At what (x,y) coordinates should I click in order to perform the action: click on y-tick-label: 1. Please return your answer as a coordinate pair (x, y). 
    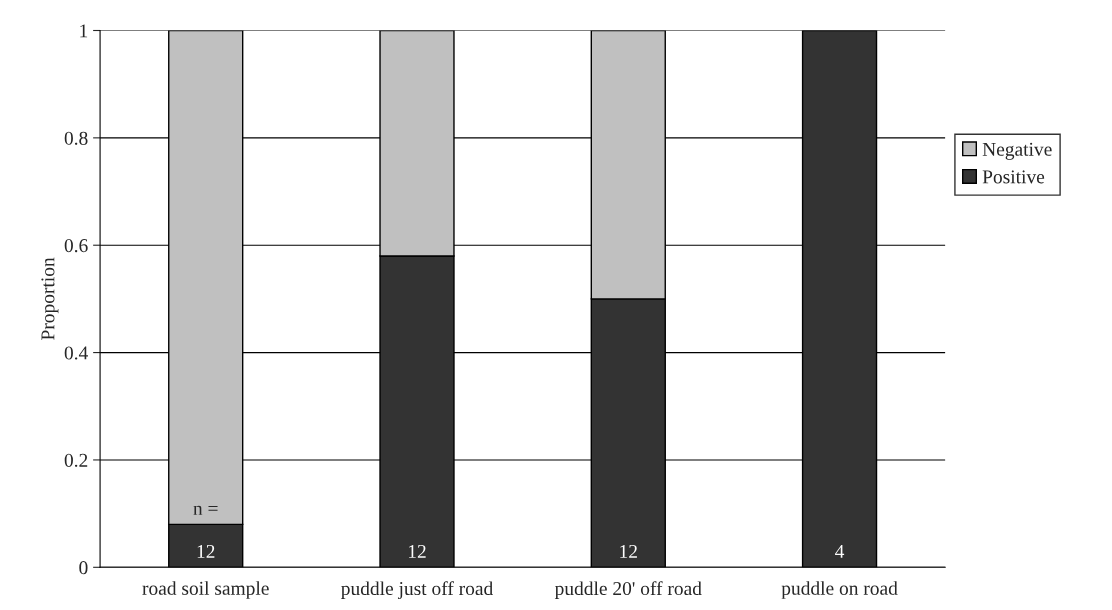
    Looking at the image, I should click on (84, 31).